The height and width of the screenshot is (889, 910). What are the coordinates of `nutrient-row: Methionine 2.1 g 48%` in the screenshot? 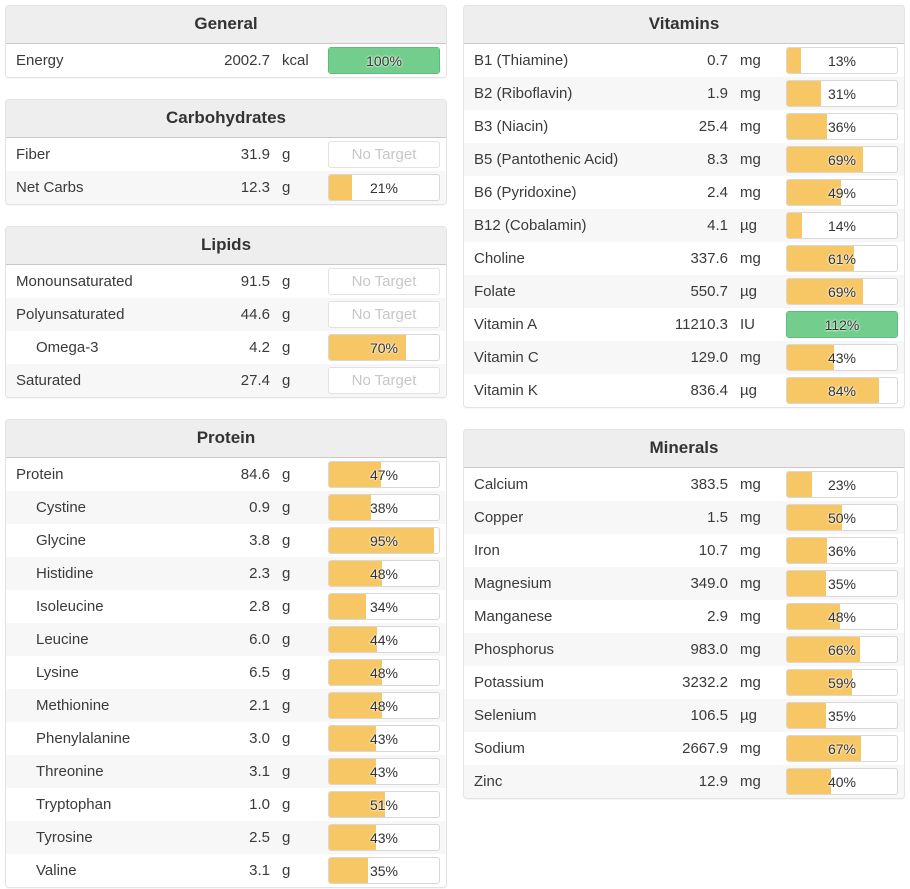 It's located at (226, 705).